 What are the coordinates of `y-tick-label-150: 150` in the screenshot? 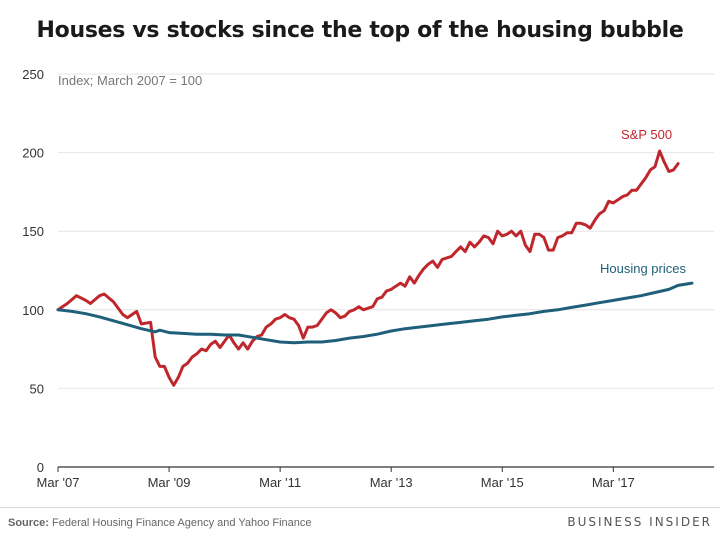 It's located at (33, 231).